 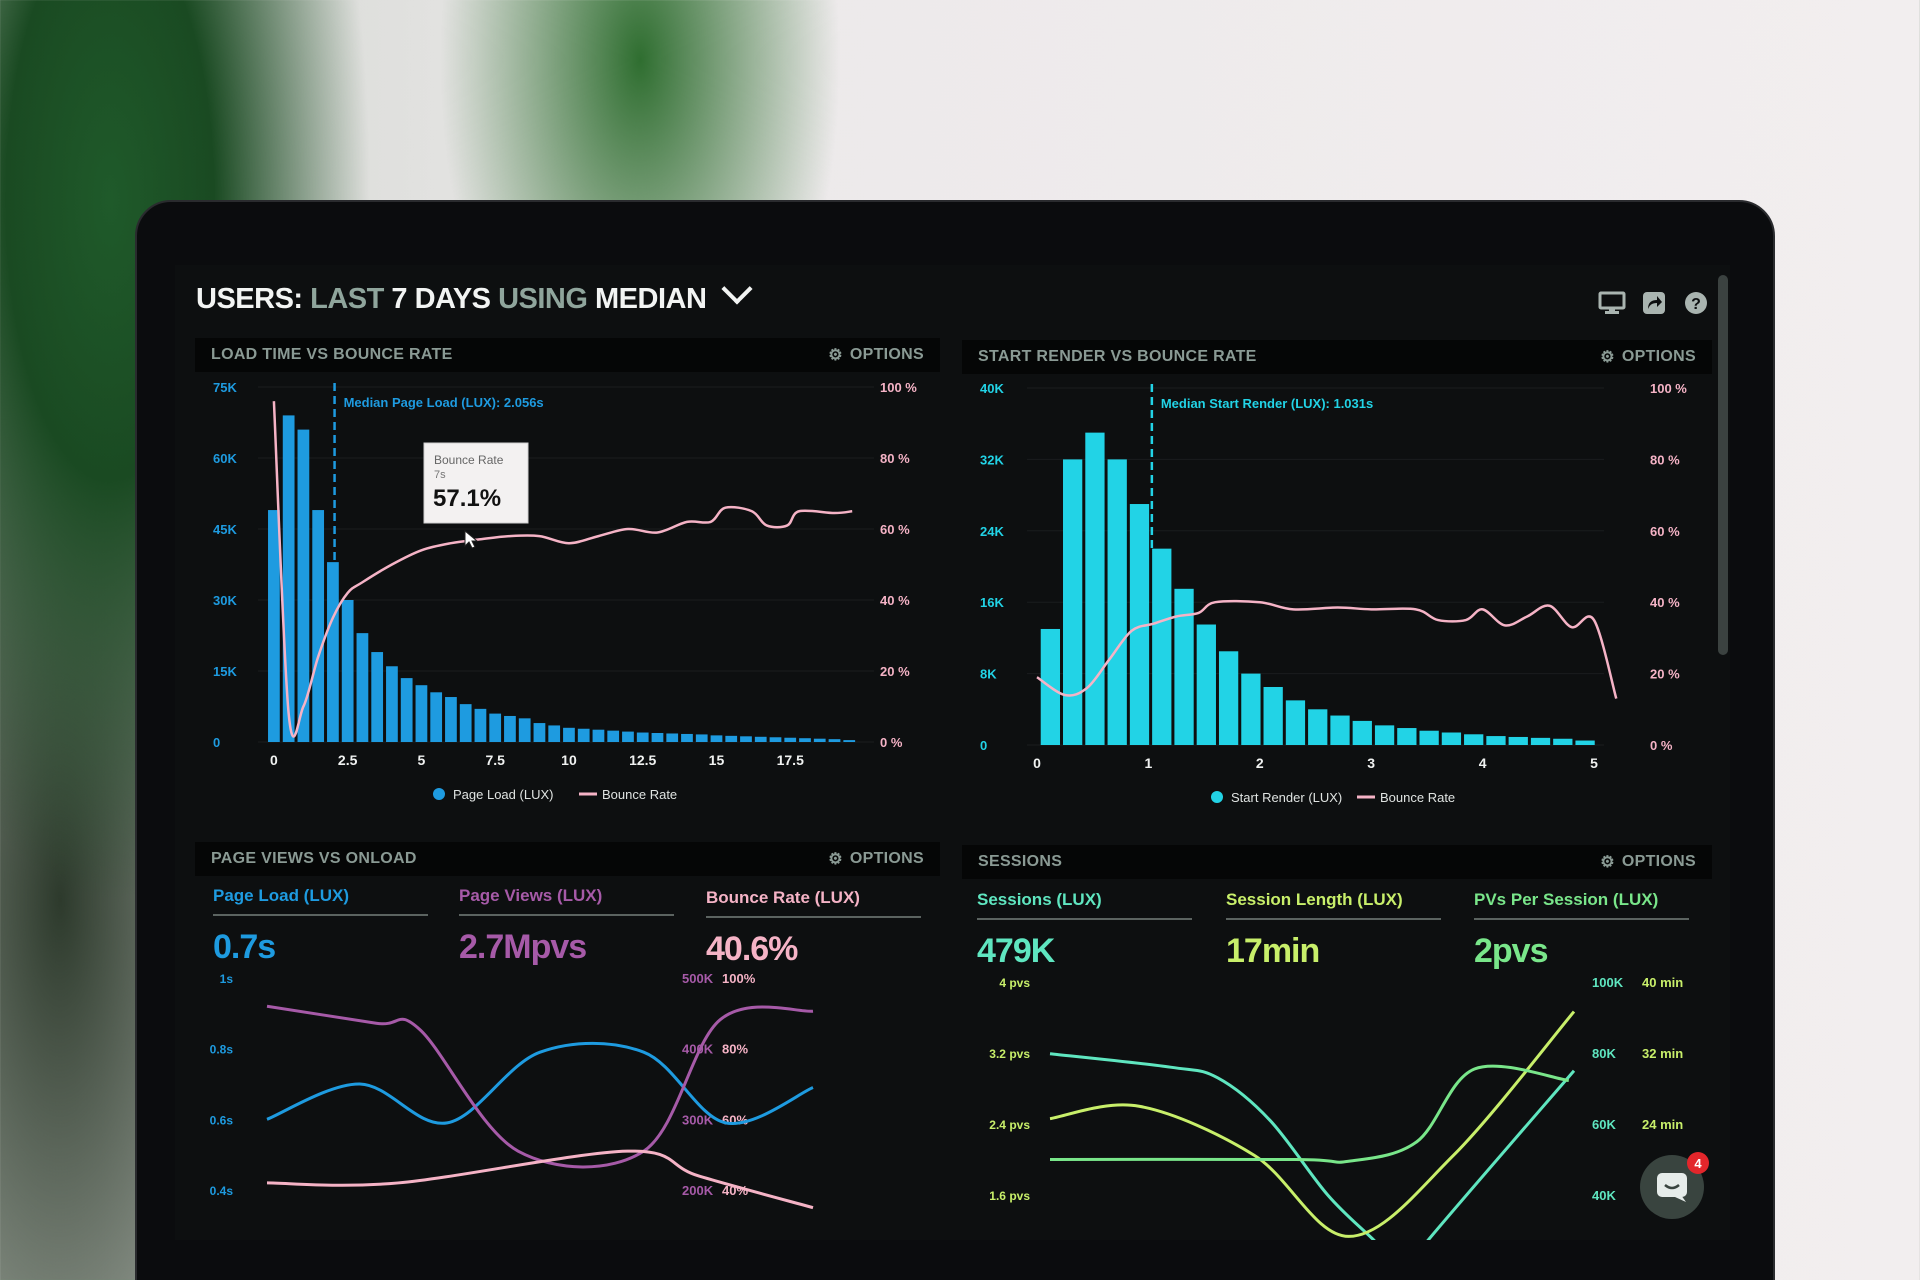 I want to click on x-tick-label: 15, so click(x=717, y=760).